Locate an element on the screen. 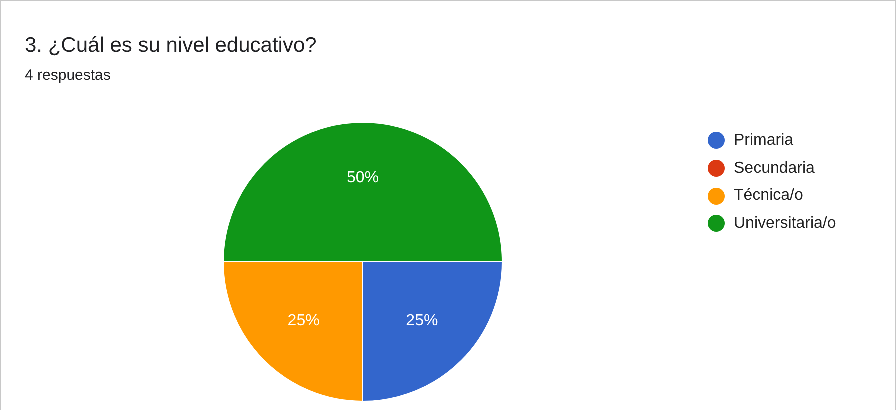 The image size is (896, 411). text: 4 respuestas is located at coordinates (68, 75).